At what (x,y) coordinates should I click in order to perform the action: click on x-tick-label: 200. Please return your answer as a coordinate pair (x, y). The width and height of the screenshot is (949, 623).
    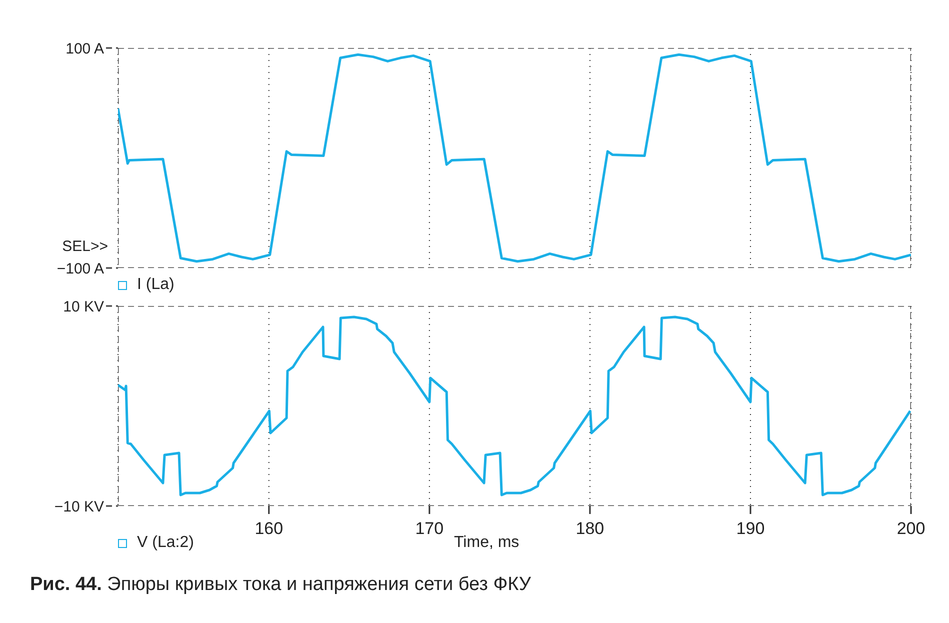
    Looking at the image, I should click on (911, 528).